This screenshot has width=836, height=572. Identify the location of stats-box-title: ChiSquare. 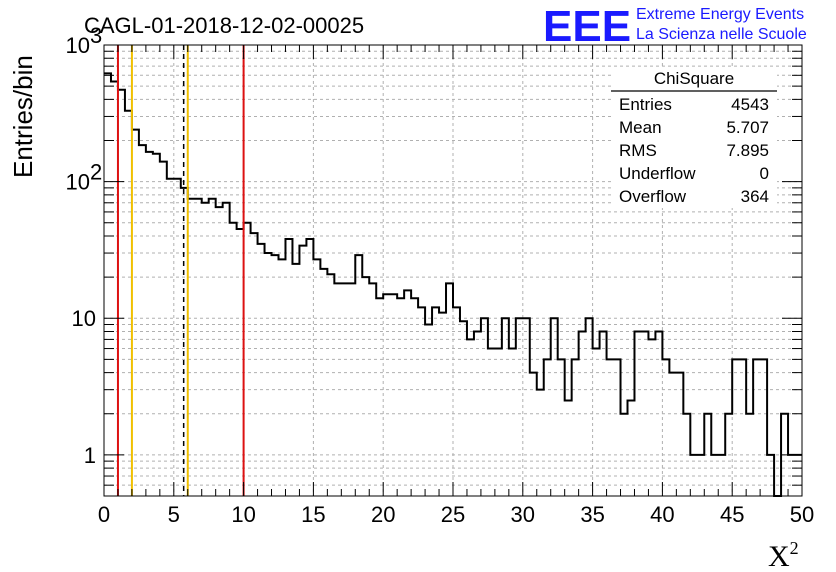
(694, 78).